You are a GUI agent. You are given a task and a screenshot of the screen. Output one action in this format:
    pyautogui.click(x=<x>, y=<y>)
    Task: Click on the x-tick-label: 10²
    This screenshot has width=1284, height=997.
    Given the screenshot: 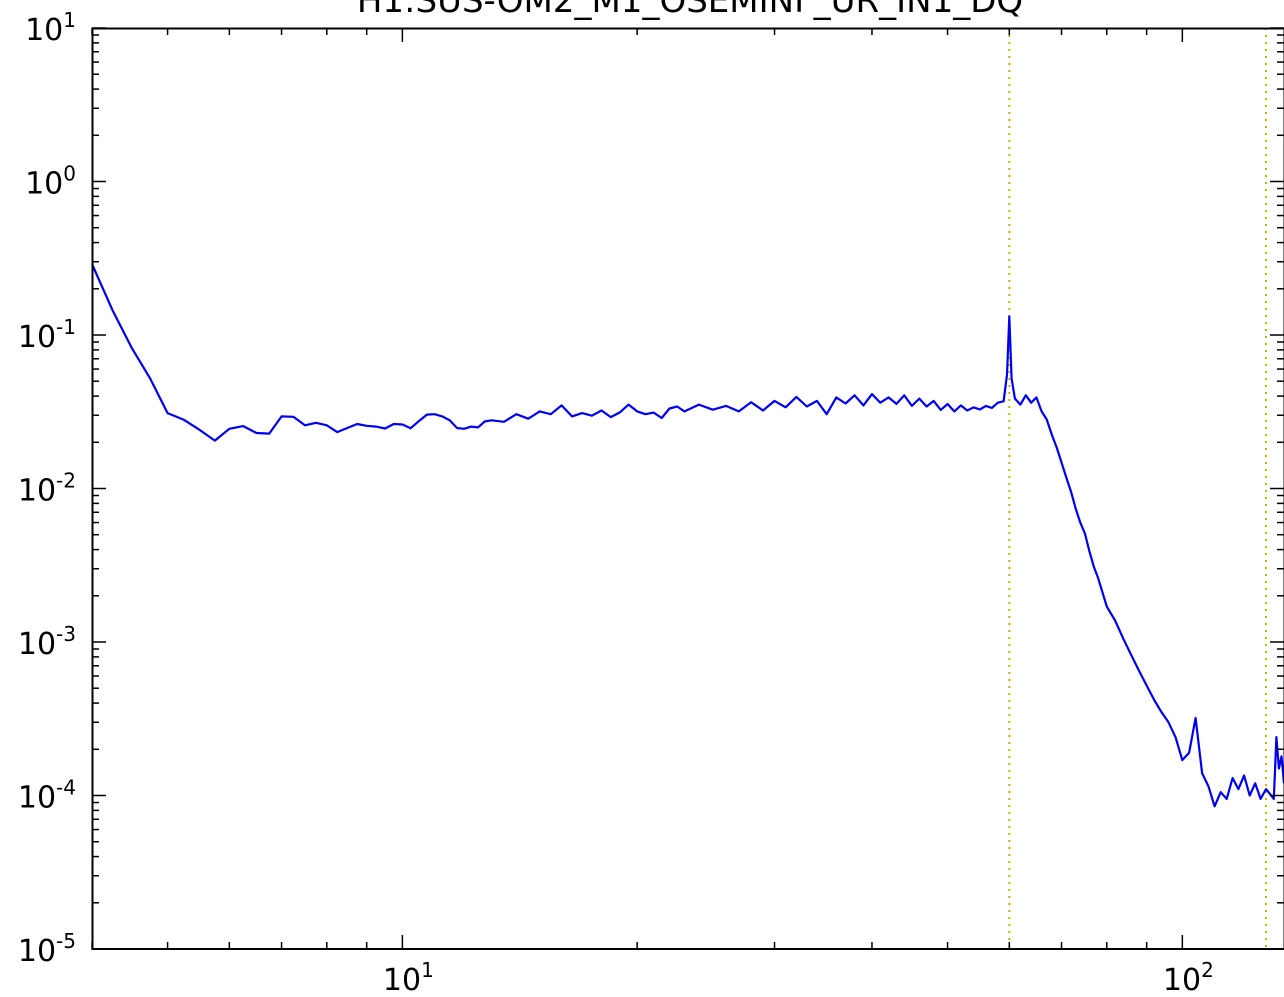 What is the action you would take?
    pyautogui.click(x=1188, y=977)
    